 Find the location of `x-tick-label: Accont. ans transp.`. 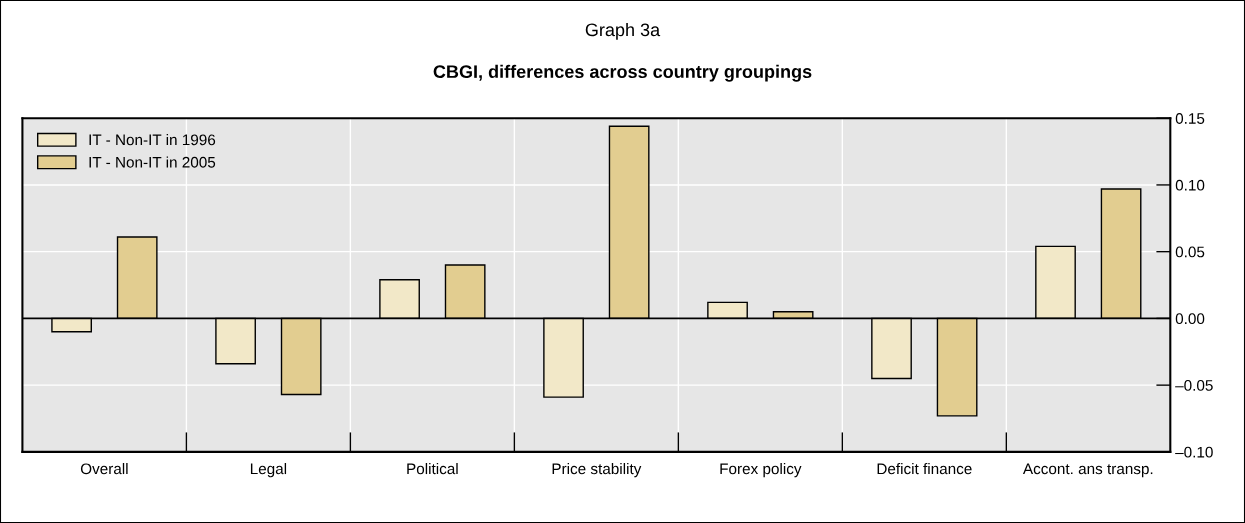

x-tick-label: Accont. ans transp. is located at coordinates (1087, 470).